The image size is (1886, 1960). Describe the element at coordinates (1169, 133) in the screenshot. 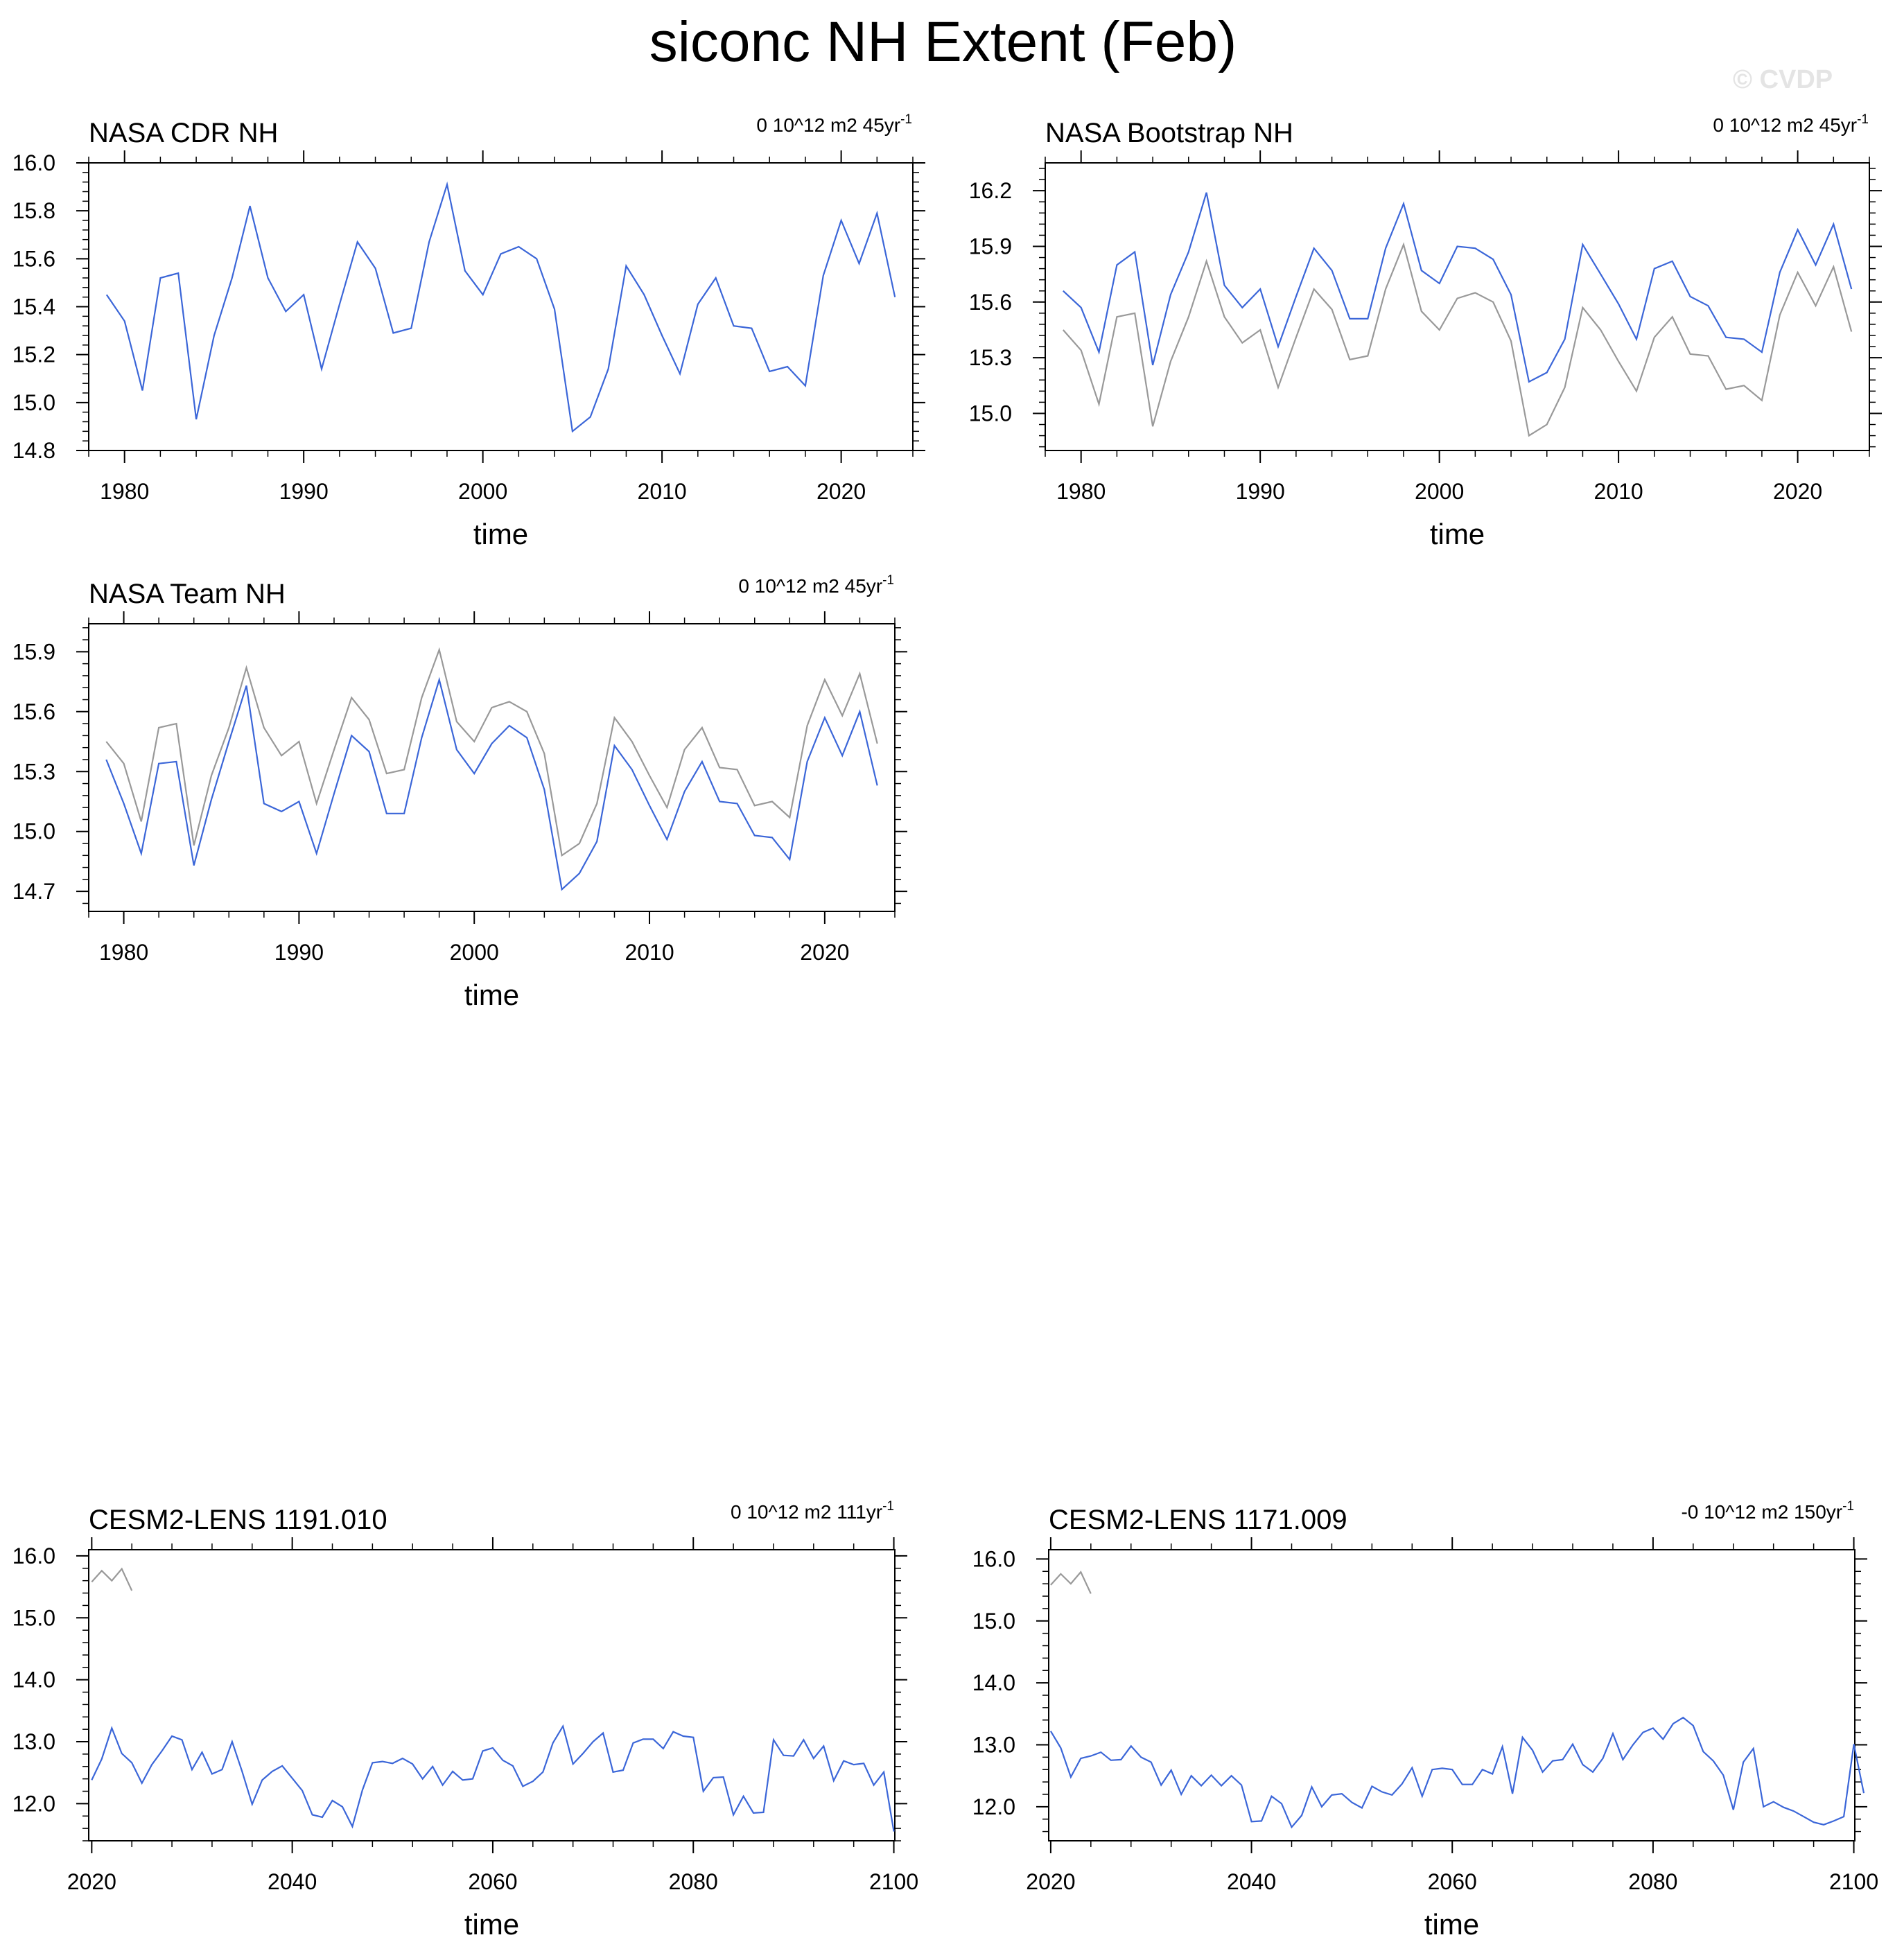

I see `panel-title: NASA Bootstrap NH` at that location.